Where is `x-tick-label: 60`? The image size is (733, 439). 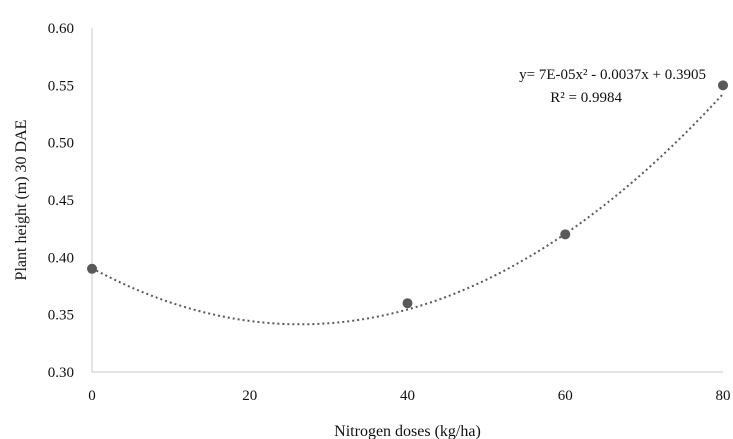 x-tick-label: 60 is located at coordinates (565, 396).